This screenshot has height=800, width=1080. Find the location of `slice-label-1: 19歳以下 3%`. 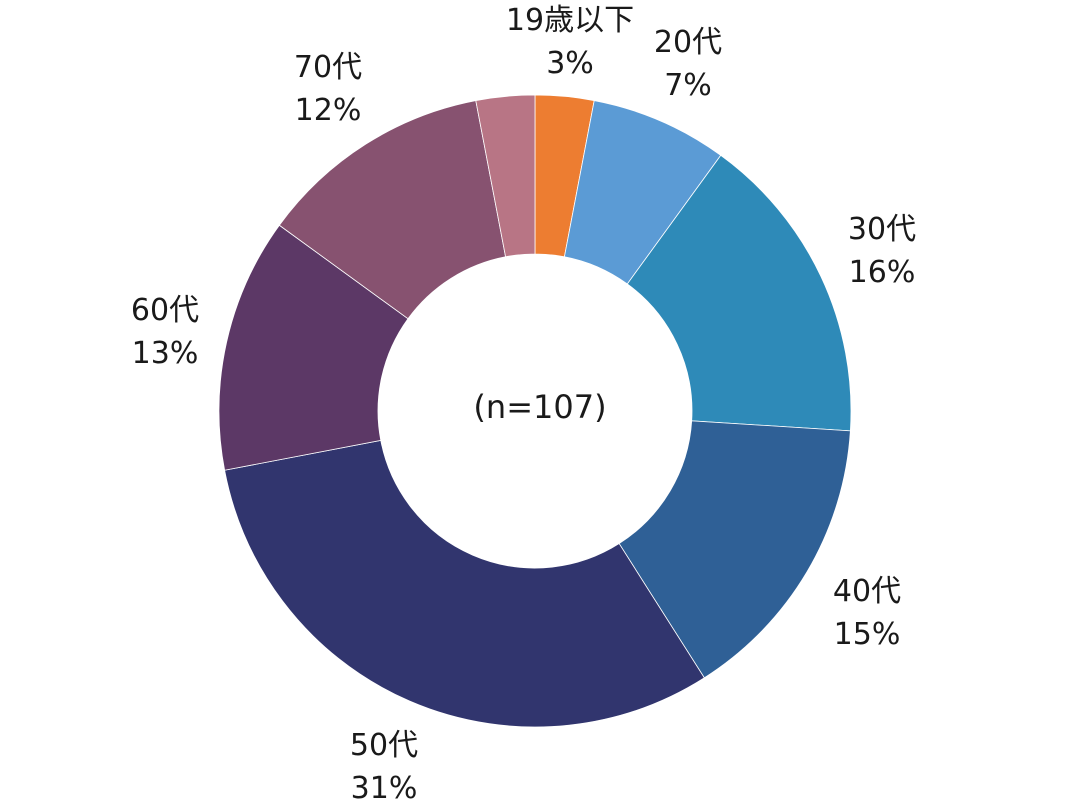

slice-label-1: 19歳以下 3% is located at coordinates (570, 42).